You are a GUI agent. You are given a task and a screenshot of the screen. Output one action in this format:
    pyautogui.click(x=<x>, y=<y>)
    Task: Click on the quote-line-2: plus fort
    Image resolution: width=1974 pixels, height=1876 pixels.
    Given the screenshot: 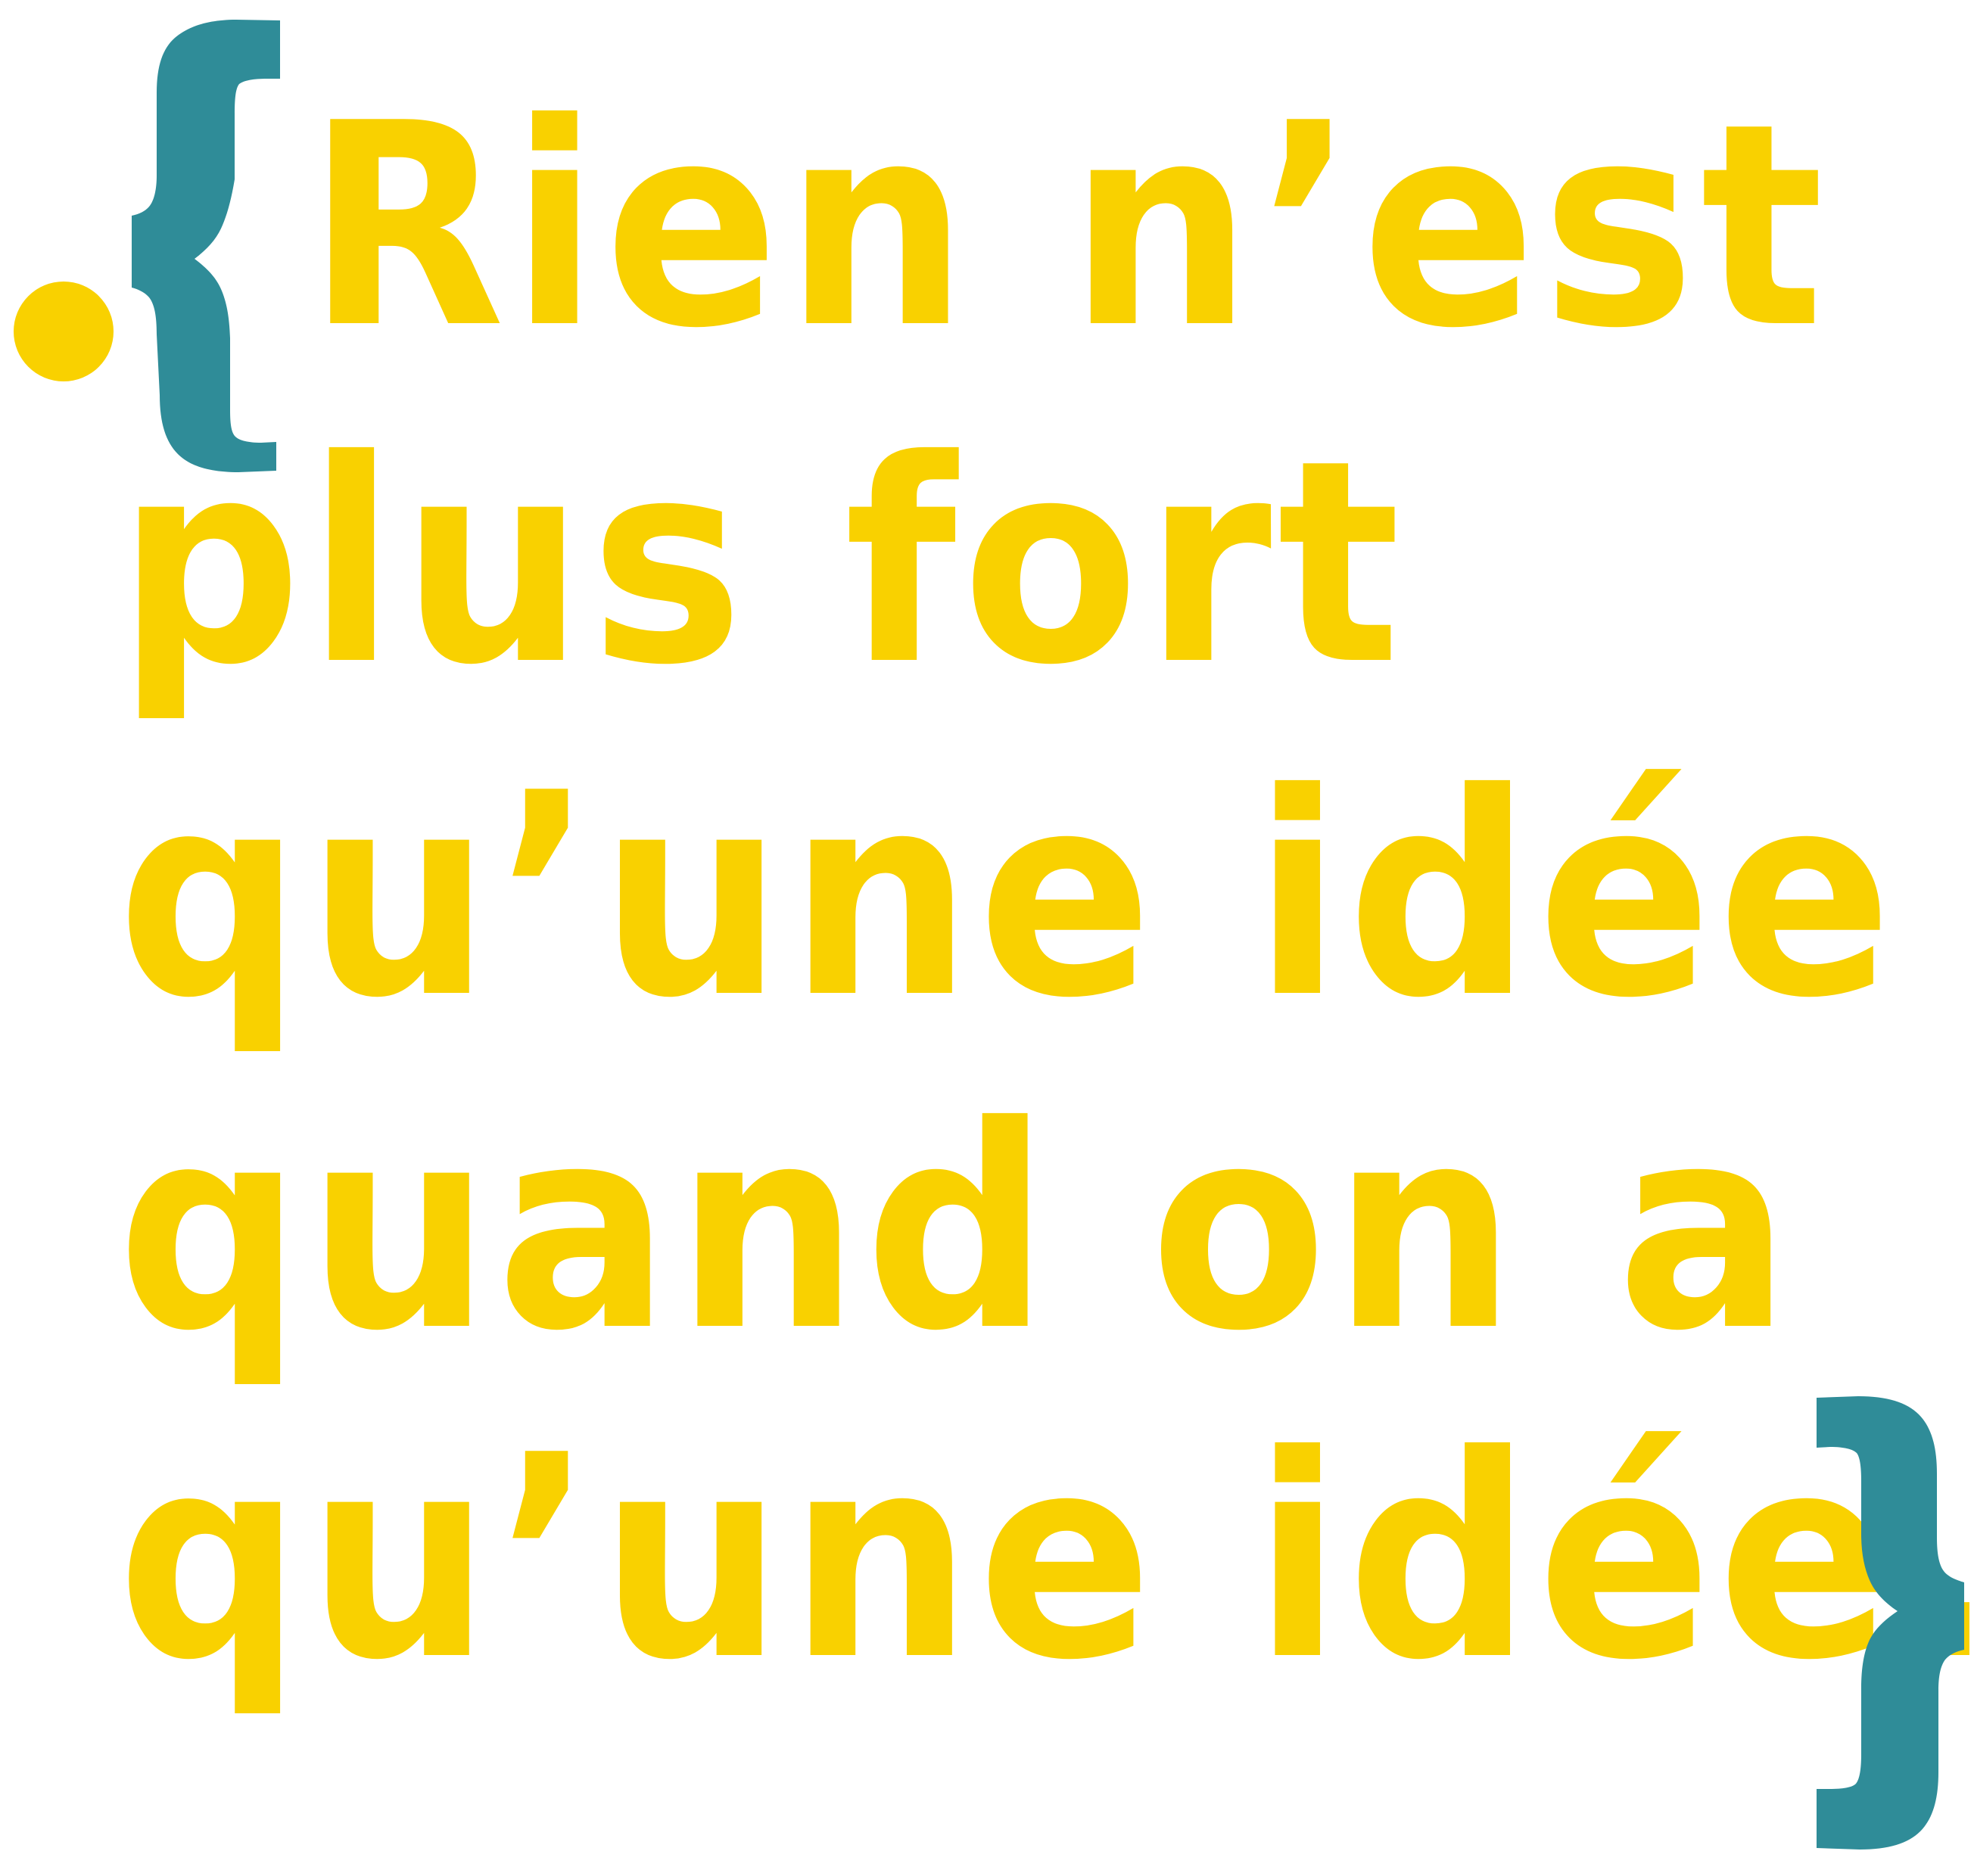 What is the action you would take?
    pyautogui.click(x=761, y=563)
    